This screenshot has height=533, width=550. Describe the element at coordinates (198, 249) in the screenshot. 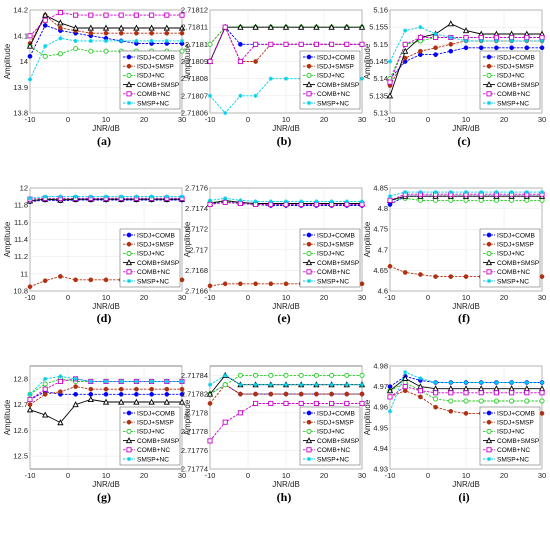

I see `y-tick-label: 2.717` at that location.